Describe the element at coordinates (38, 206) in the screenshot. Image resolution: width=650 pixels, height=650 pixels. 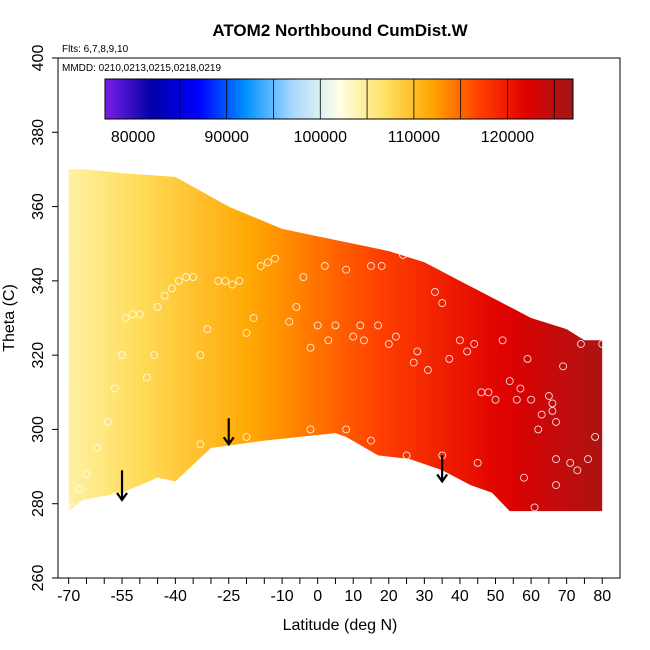
I see `y-tick-label: 360` at that location.